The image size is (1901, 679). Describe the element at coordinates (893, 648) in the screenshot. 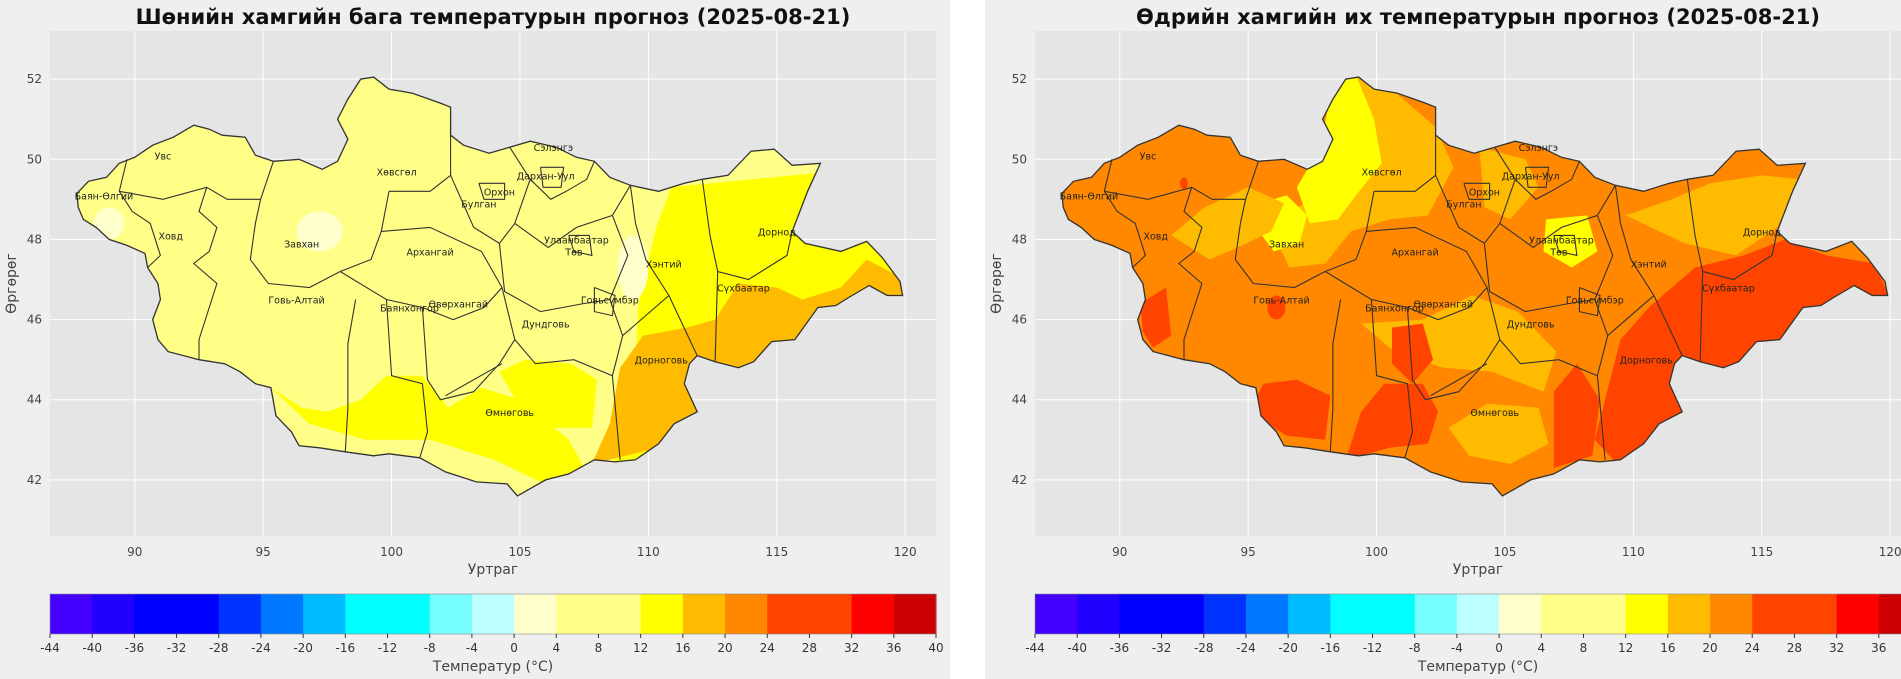

I see `colorbar-tick-label: 36` at that location.